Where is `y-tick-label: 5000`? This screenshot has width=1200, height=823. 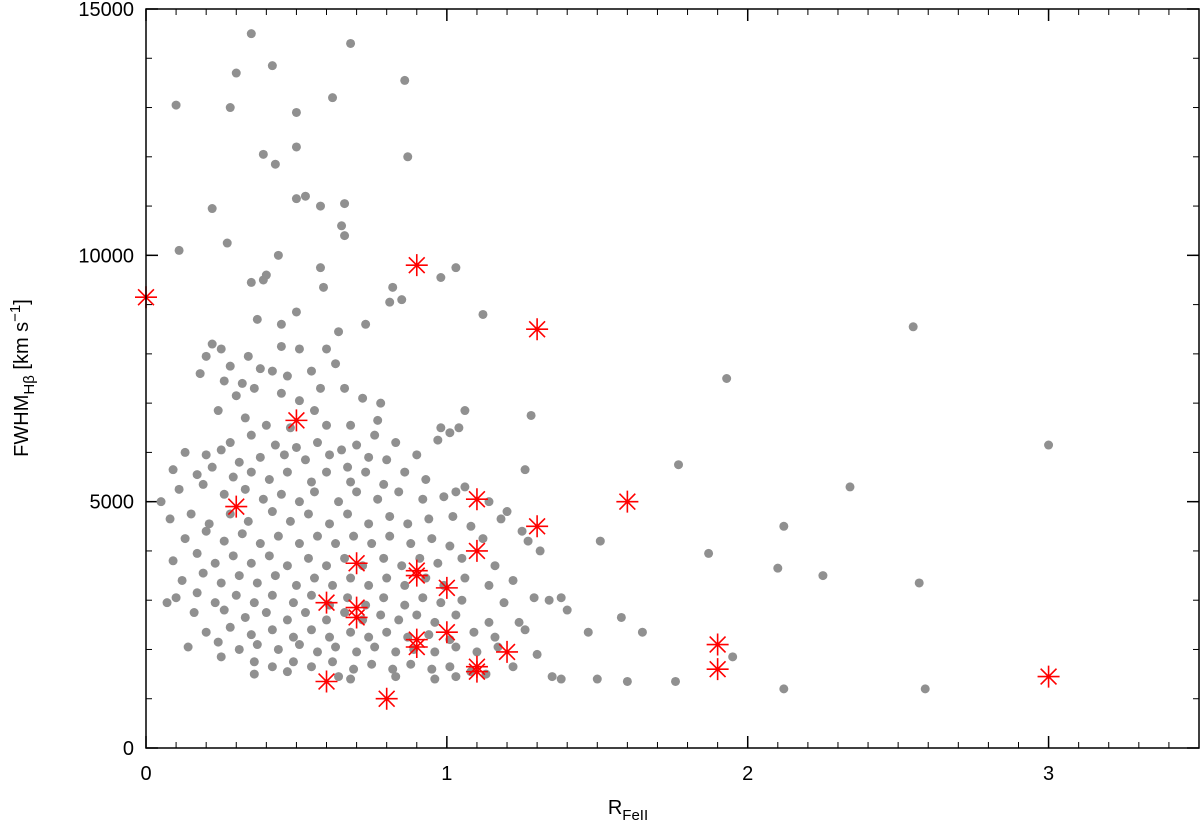 y-tick-label: 5000 is located at coordinates (112, 503).